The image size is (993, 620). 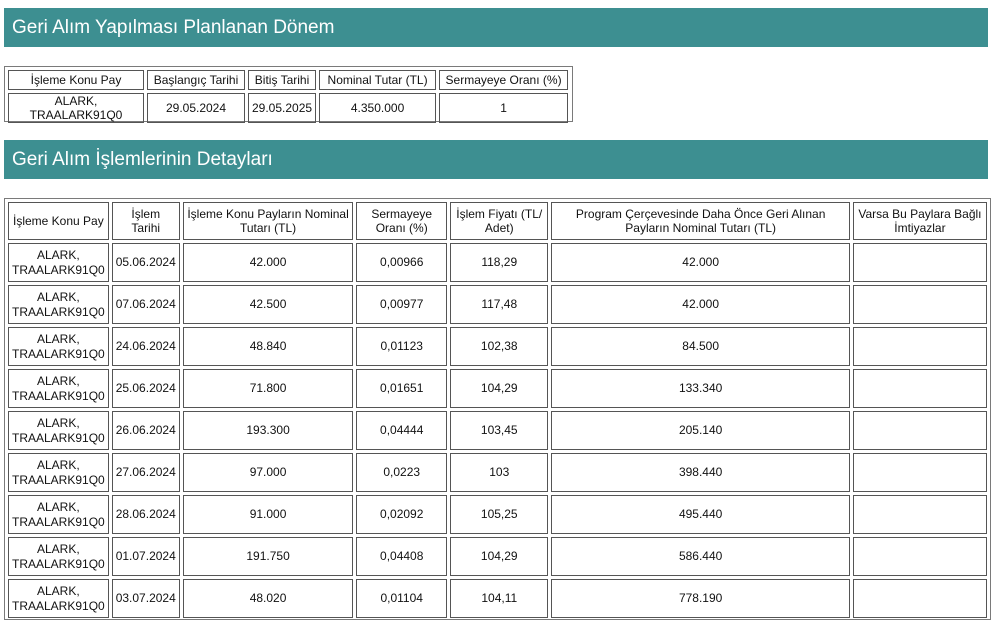 I want to click on section-title: Geri Alım Yapılması Planlanan Dönem, so click(x=173, y=27).